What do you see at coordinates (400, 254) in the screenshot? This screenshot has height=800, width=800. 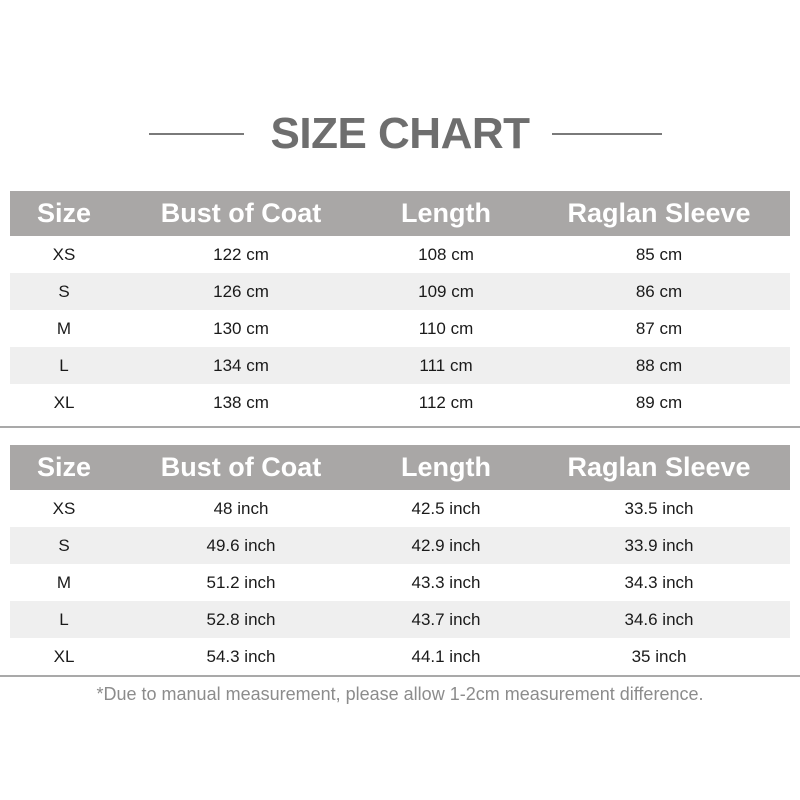 I see `table-row: XS 122 cm 108 cm 85 cm` at bounding box center [400, 254].